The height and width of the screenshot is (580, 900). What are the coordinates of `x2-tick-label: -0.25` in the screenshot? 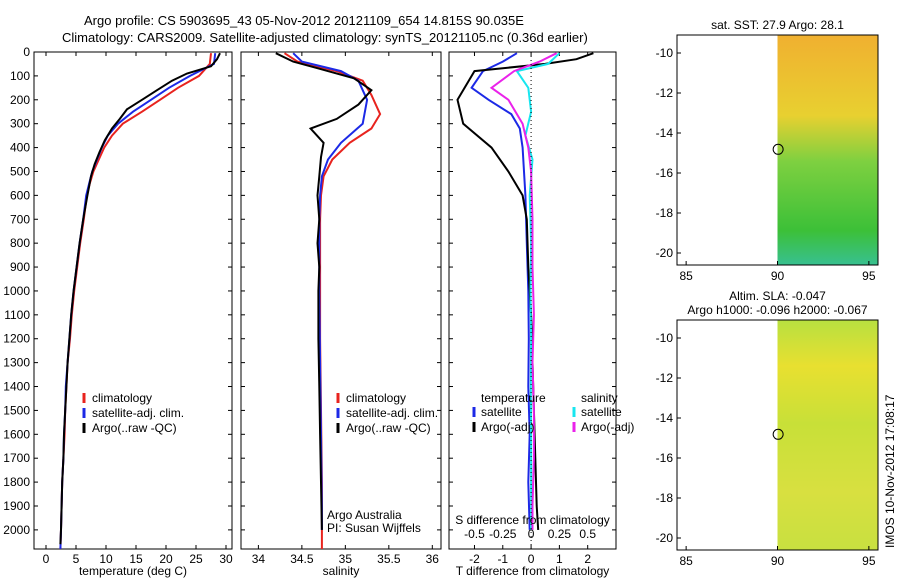 It's located at (503, 534).